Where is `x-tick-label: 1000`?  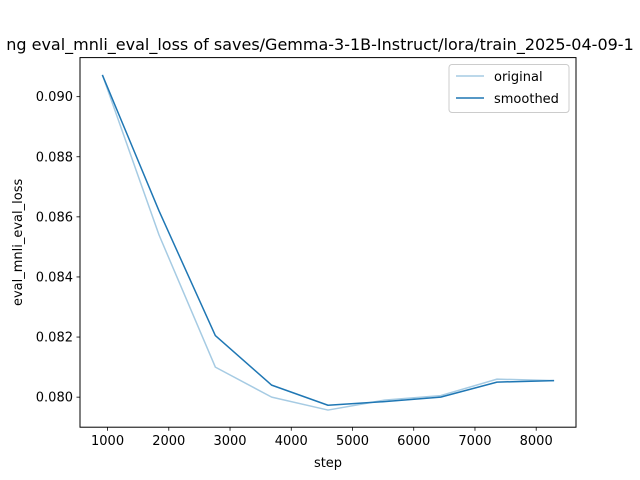
x-tick-label: 1000 is located at coordinates (107, 441).